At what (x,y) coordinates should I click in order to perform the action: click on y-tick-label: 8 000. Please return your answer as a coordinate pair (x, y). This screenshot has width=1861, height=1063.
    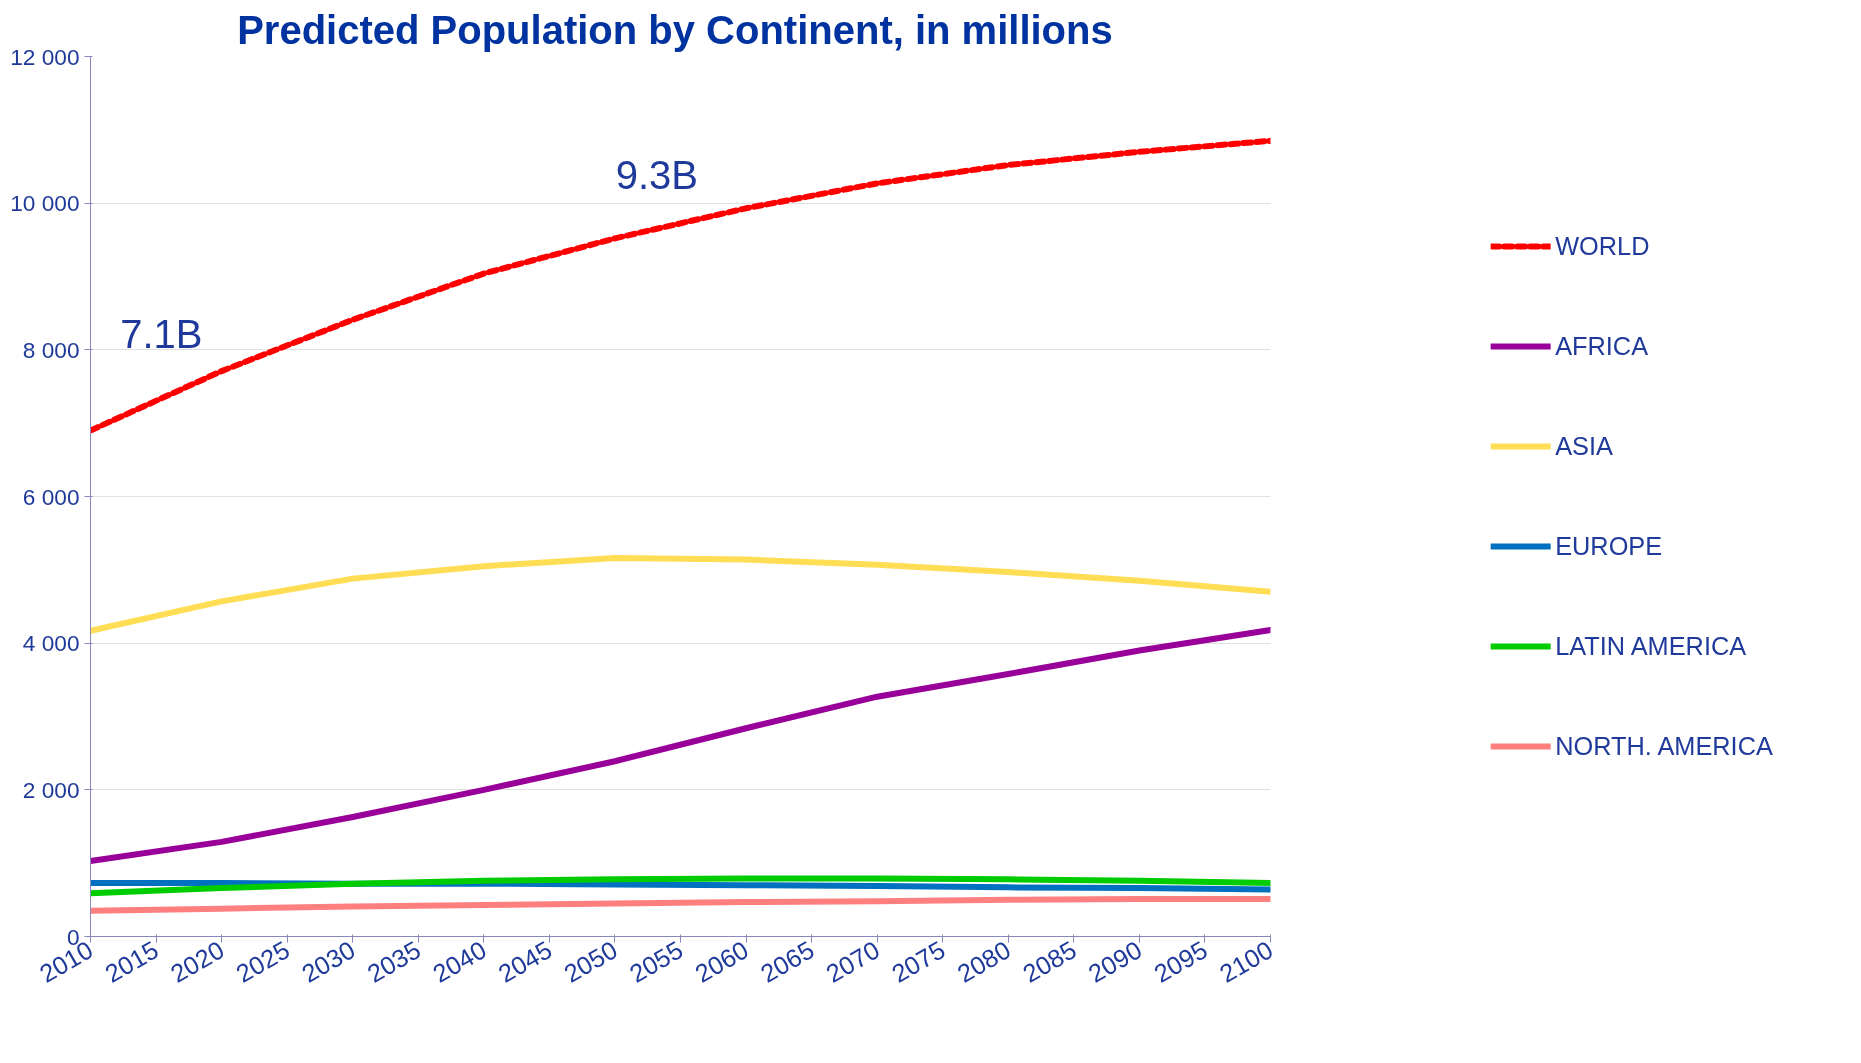
    Looking at the image, I should click on (51, 349).